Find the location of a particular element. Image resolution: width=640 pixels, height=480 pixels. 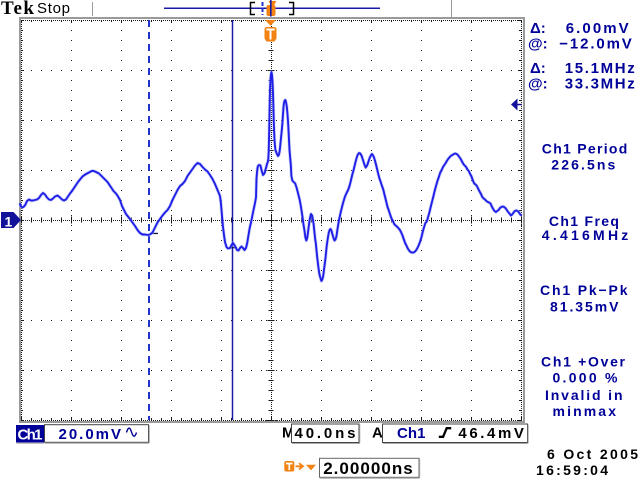

svg-text: 40.0ns is located at coordinates (325, 433).